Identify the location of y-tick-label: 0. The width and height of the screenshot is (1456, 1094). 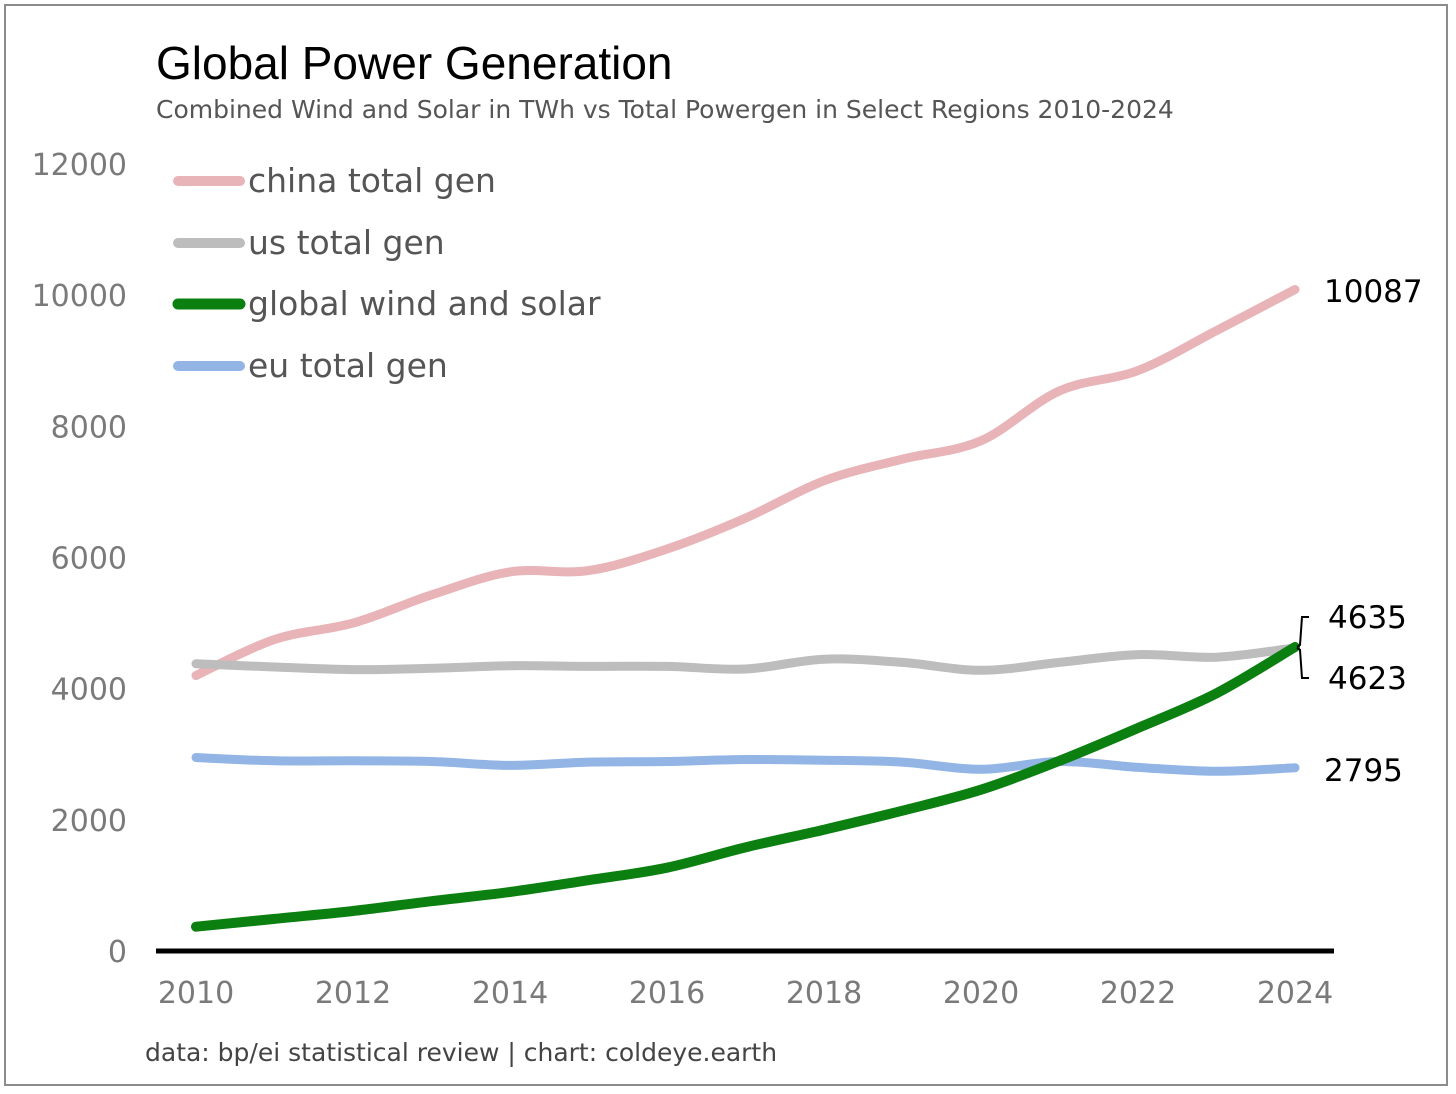
(117, 952).